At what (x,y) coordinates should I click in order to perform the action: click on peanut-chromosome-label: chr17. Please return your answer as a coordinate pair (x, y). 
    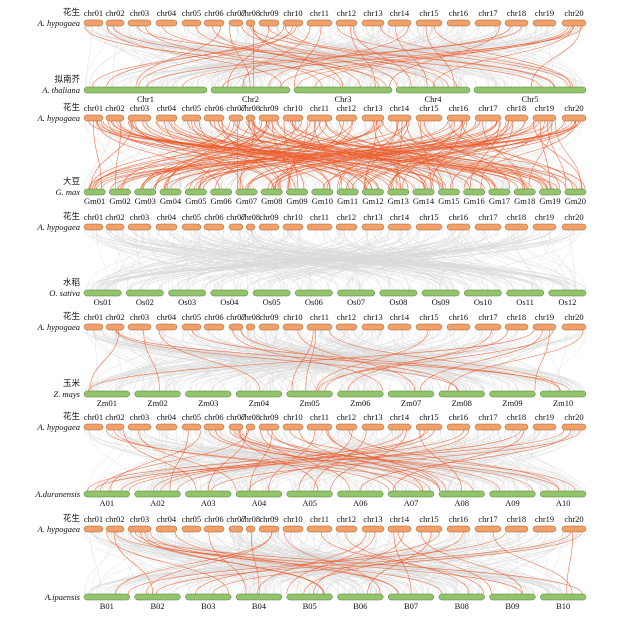
    Looking at the image, I should click on (487, 13).